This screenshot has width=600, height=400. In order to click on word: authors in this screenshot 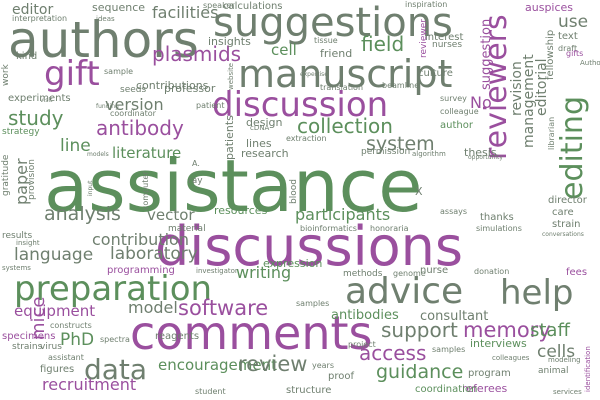, I will do `click(103, 40)`.